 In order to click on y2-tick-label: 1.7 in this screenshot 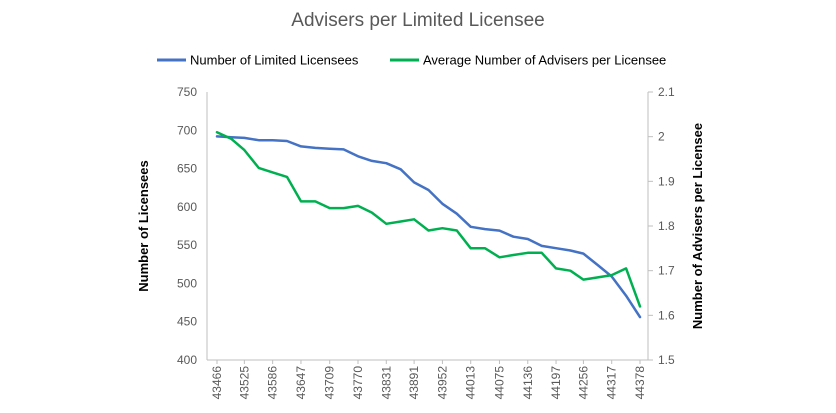, I will do `click(666, 271)`.